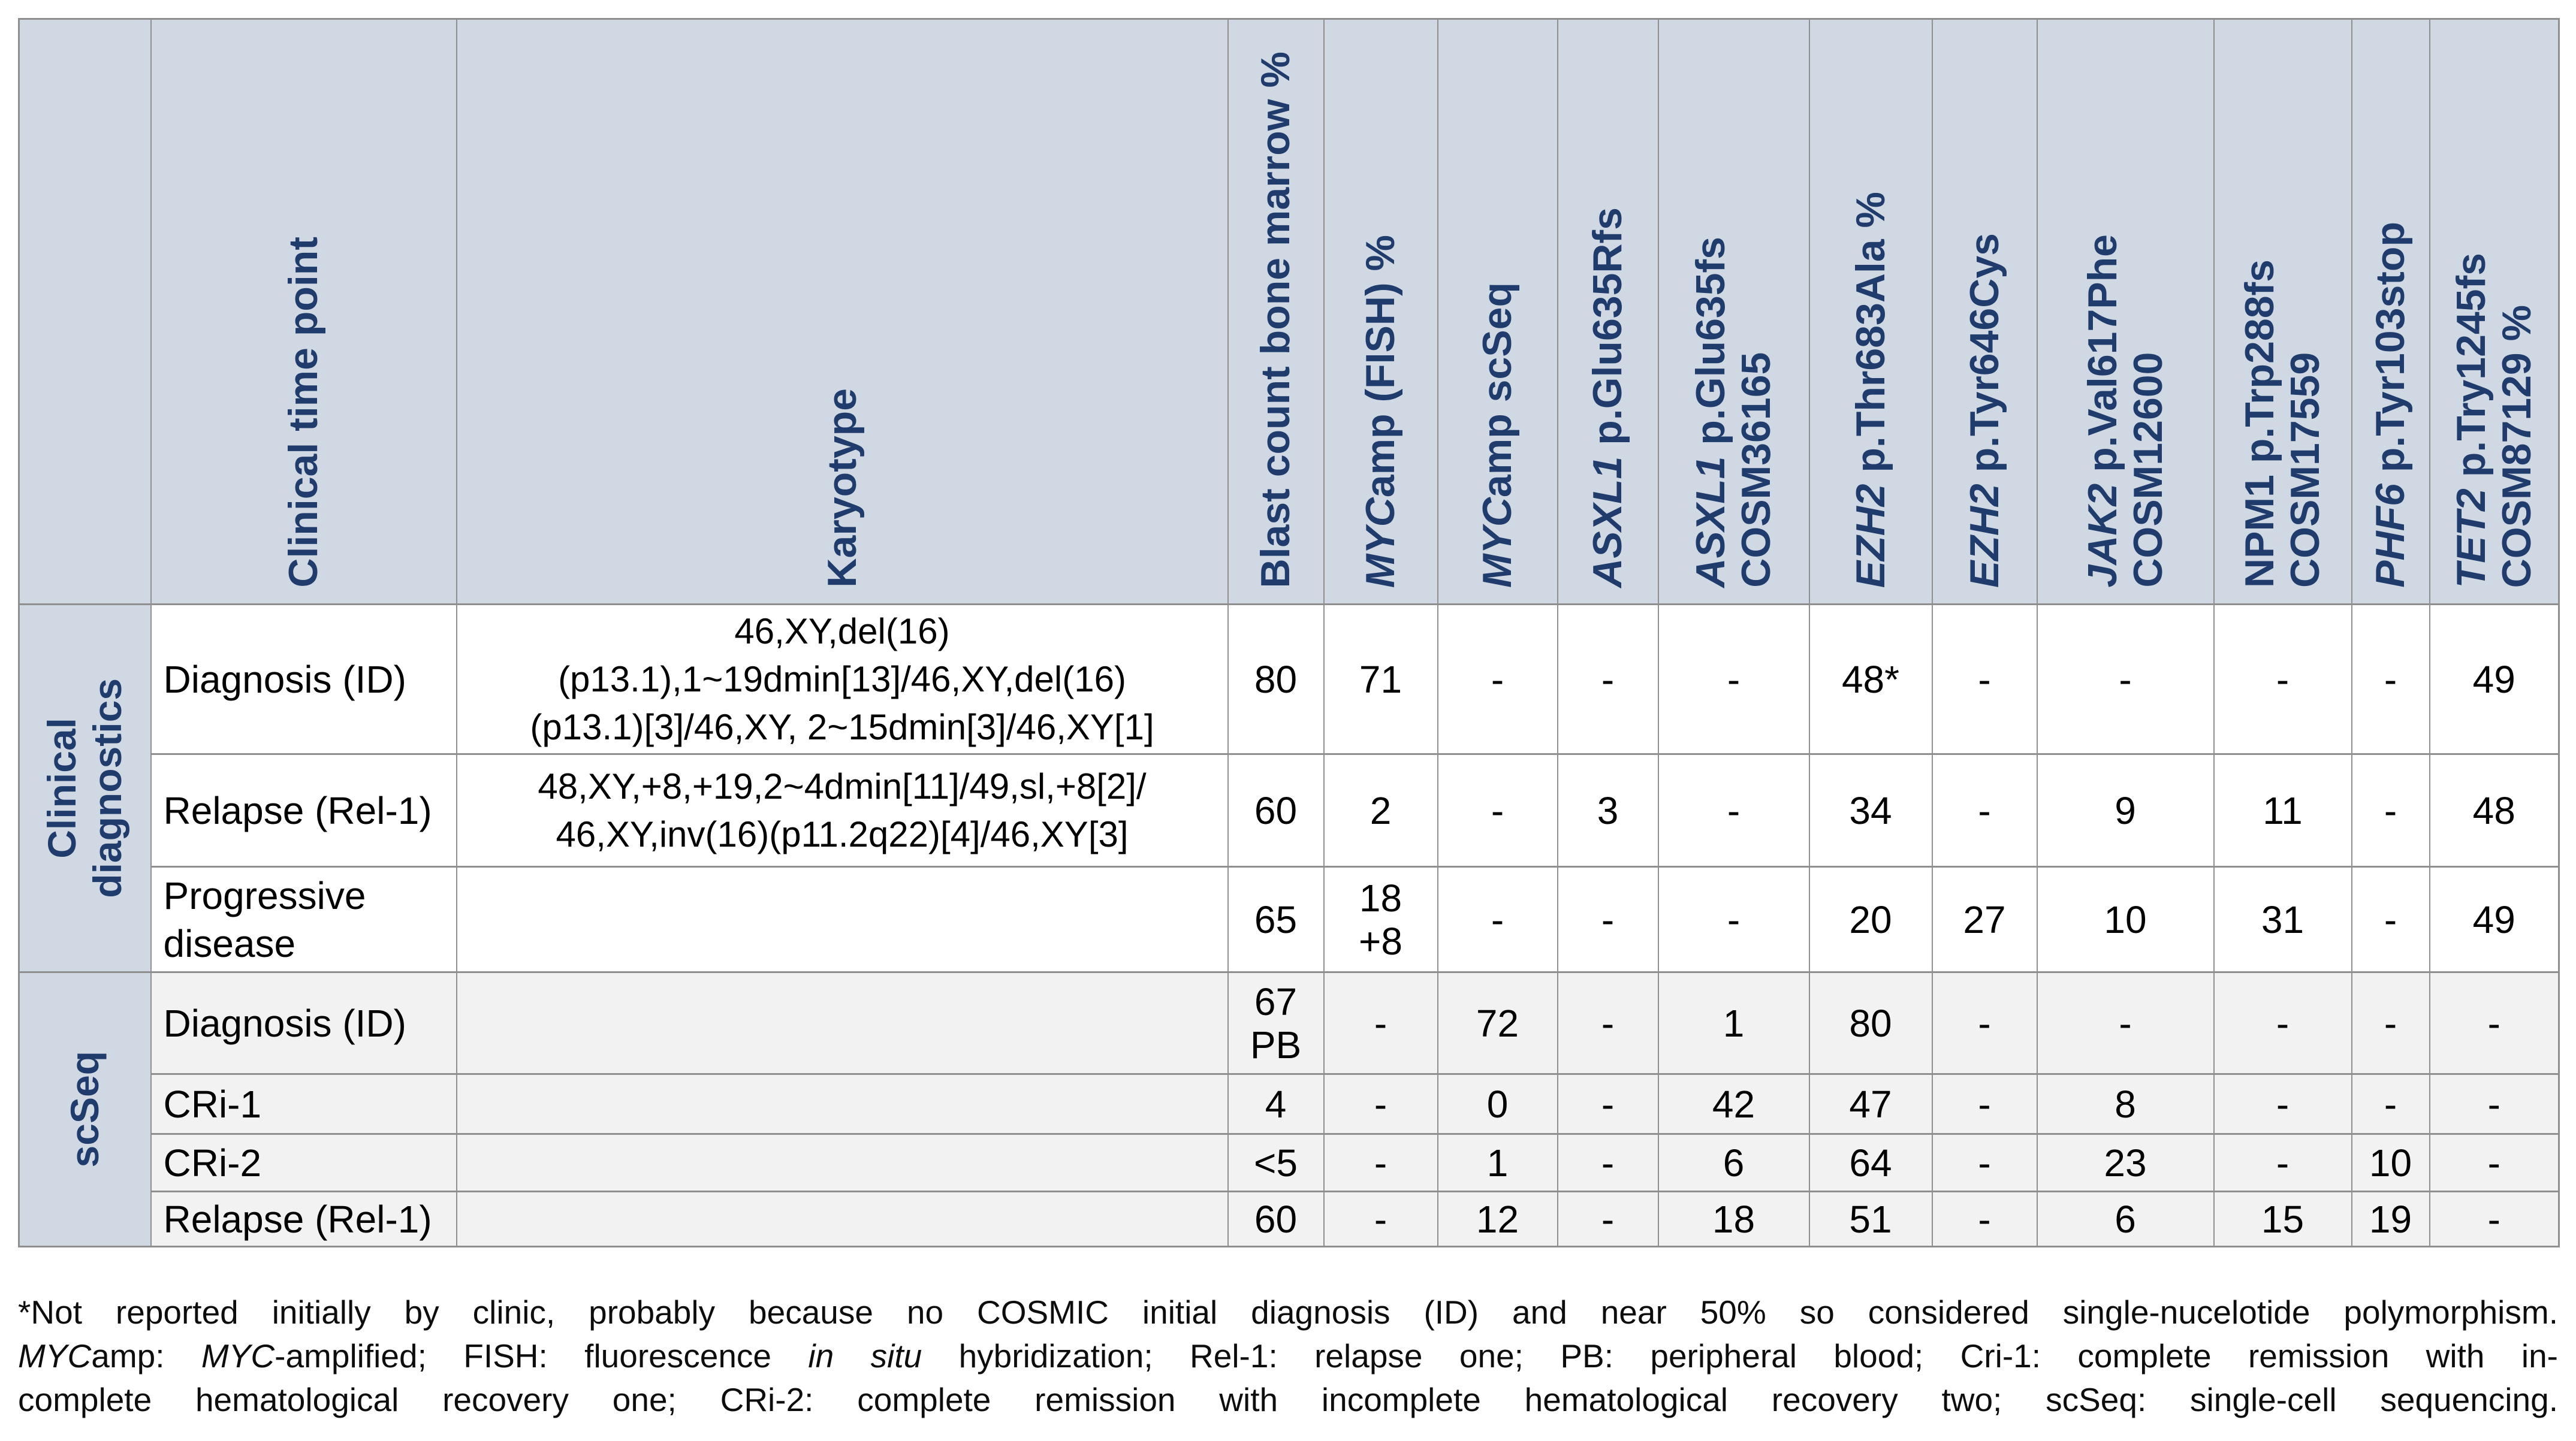 The image size is (2576, 1441). Describe the element at coordinates (1870, 389) in the screenshot. I see `col-header-label: EZH2 p.Thr683Ala %` at that location.